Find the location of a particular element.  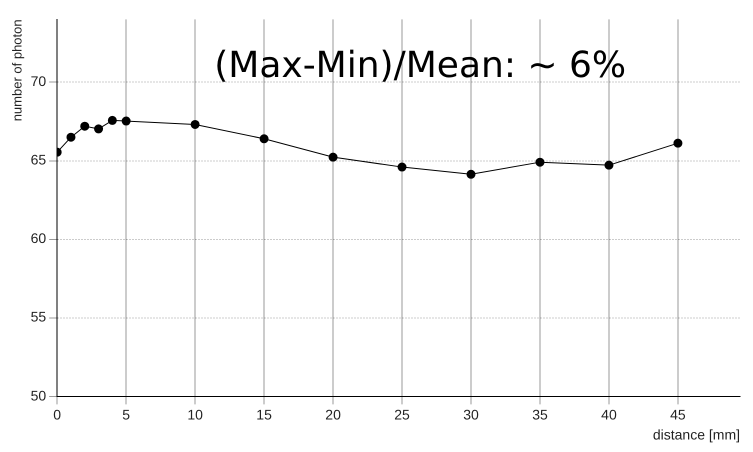

y-tick-label: 70 is located at coordinates (38, 81).